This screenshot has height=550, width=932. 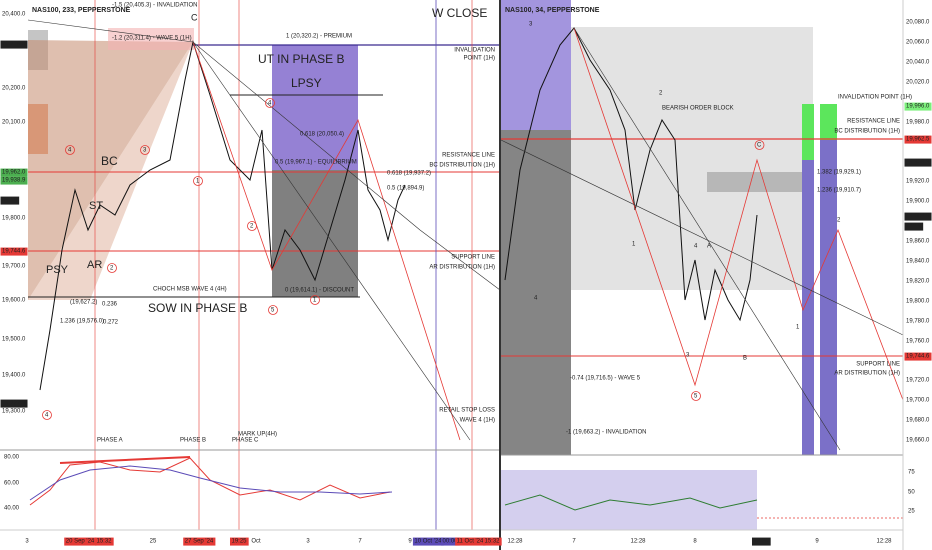 What do you see at coordinates (698, 109) in the screenshot?
I see `annotation: BEARISH ORDER BLOCK` at bounding box center [698, 109].